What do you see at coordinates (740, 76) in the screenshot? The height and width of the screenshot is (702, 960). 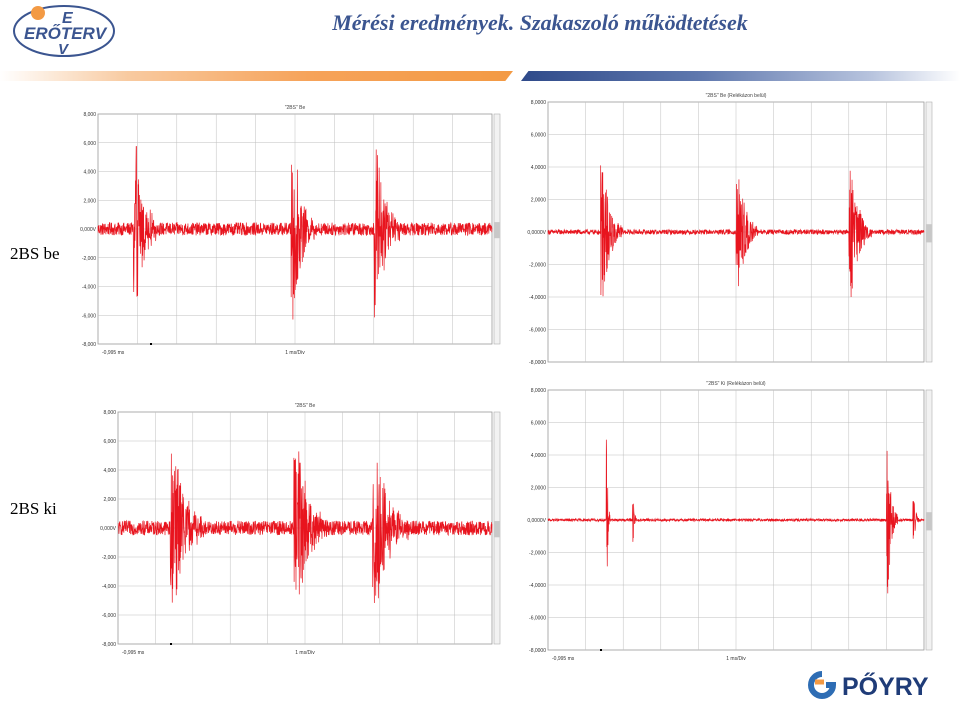 I see `header-bar-blue` at bounding box center [740, 76].